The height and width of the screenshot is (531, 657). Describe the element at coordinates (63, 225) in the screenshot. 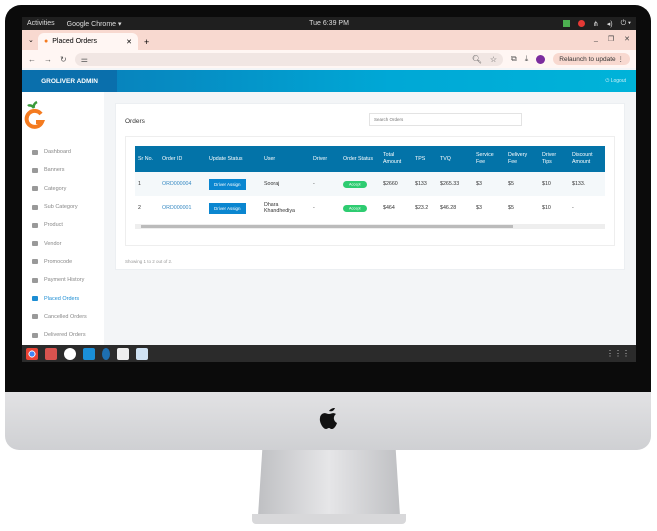

I see `sidebar-item-product: Product` at that location.